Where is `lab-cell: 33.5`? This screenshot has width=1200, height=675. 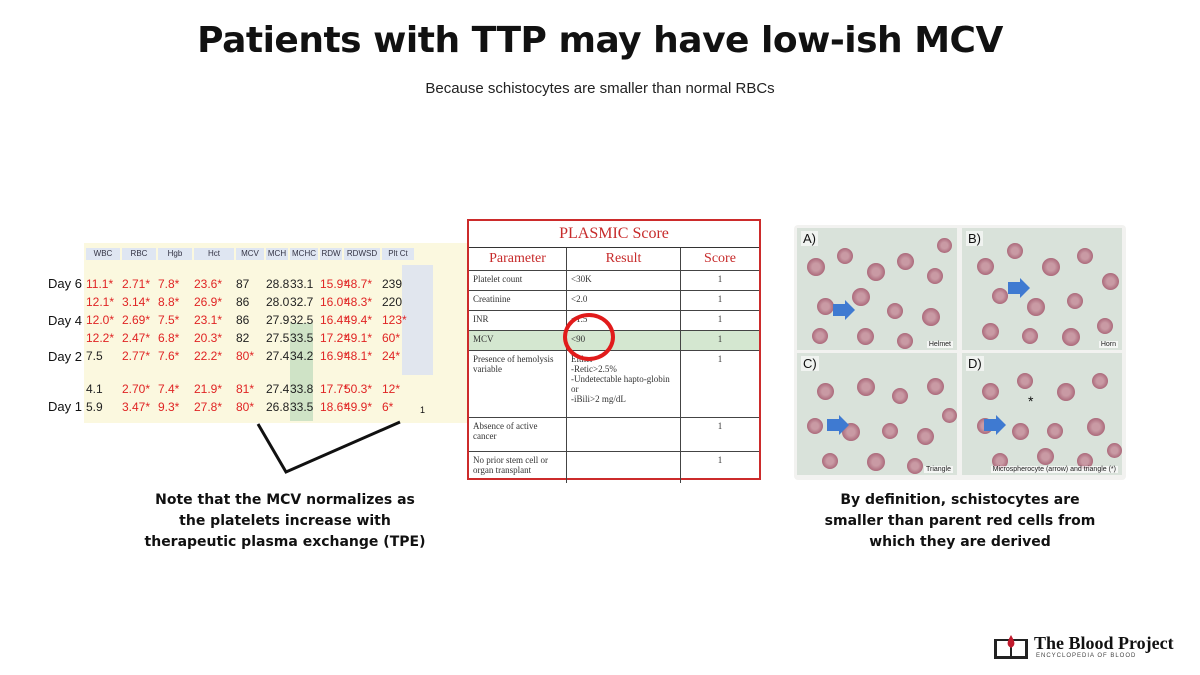 lab-cell: 33.5 is located at coordinates (302, 407).